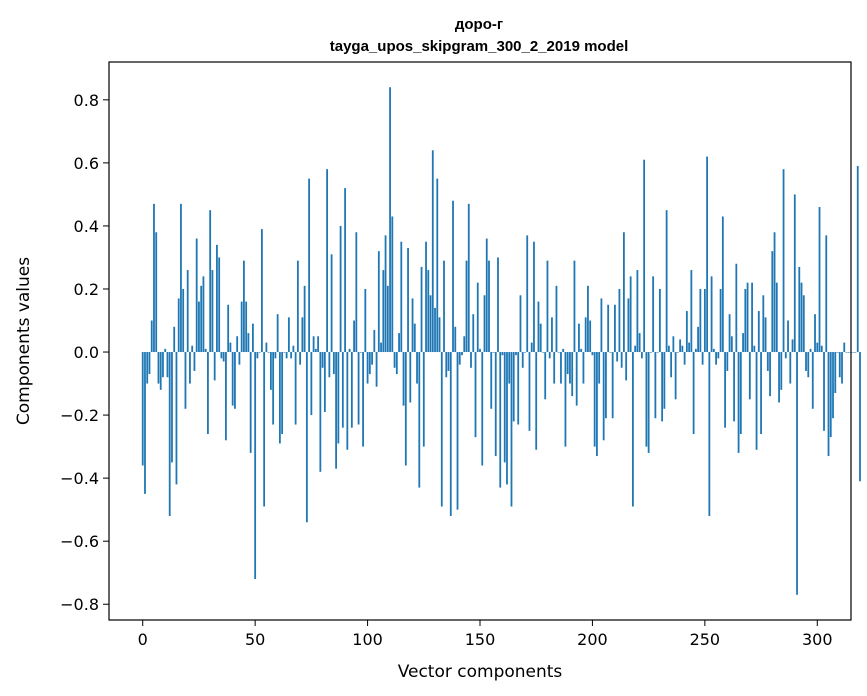 This screenshot has width=867, height=696. Describe the element at coordinates (86, 226) in the screenshot. I see `y-tick-label: 0.4` at that location.